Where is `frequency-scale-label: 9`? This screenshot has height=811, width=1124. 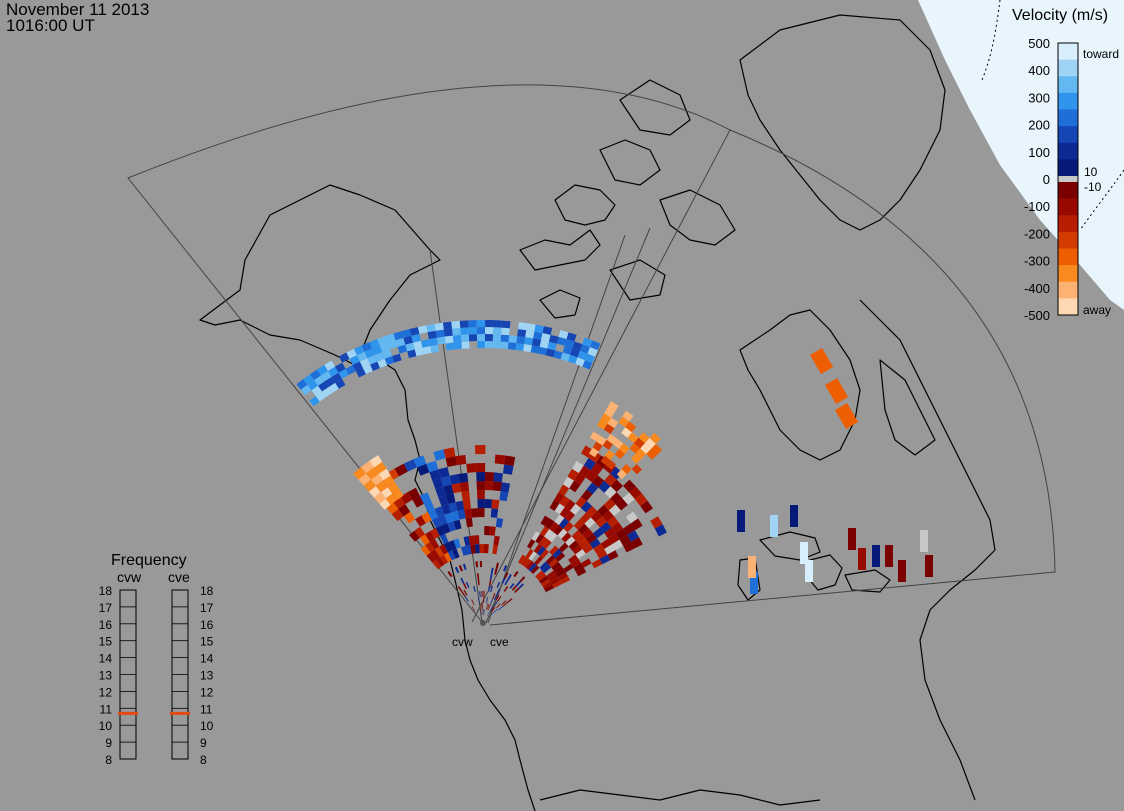 frequency-scale-label: 9 is located at coordinates (203, 743).